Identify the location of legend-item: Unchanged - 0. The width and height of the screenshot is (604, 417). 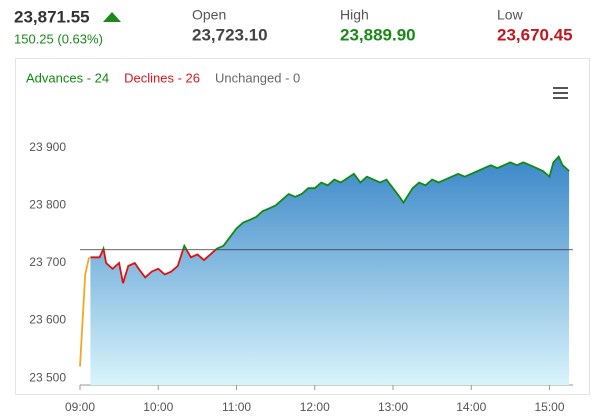
(257, 77).